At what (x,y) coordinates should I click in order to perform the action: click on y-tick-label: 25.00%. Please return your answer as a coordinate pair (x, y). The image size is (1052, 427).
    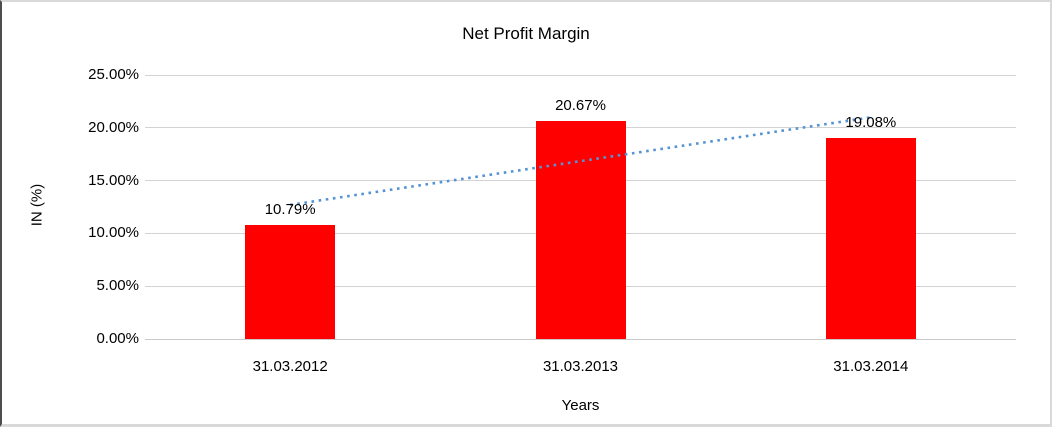
    Looking at the image, I should click on (113, 74).